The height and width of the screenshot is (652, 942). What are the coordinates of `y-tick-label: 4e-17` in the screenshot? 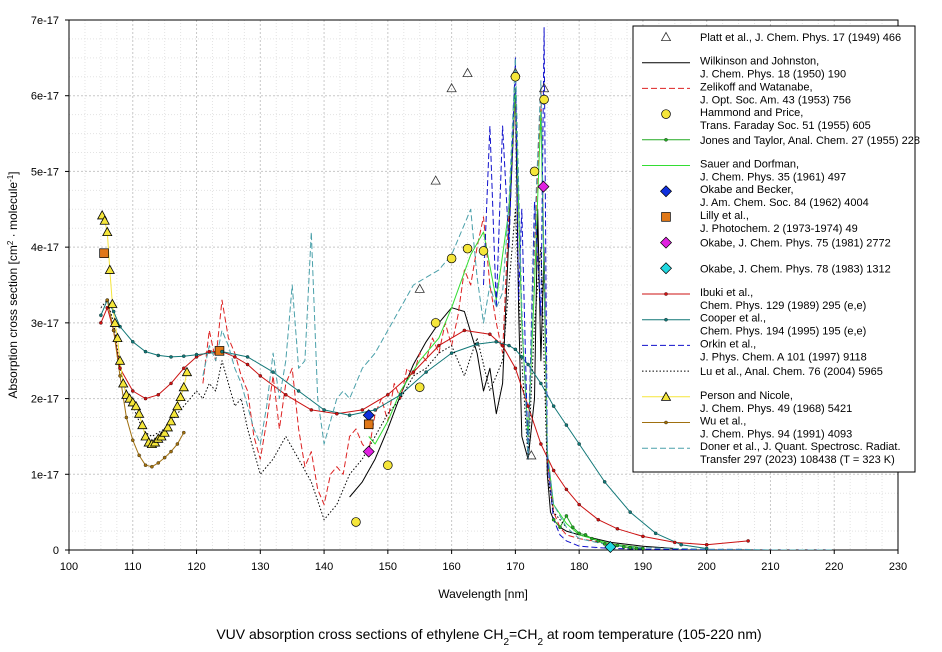 It's located at (45, 248).